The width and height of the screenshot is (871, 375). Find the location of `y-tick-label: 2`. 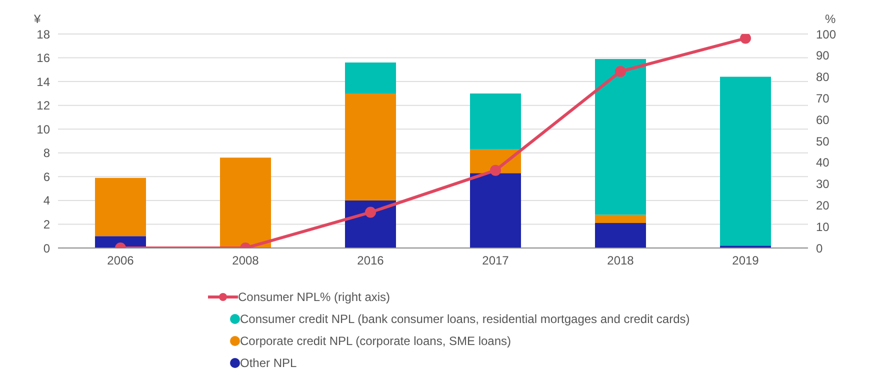

y-tick-label: 2 is located at coordinates (46, 224).